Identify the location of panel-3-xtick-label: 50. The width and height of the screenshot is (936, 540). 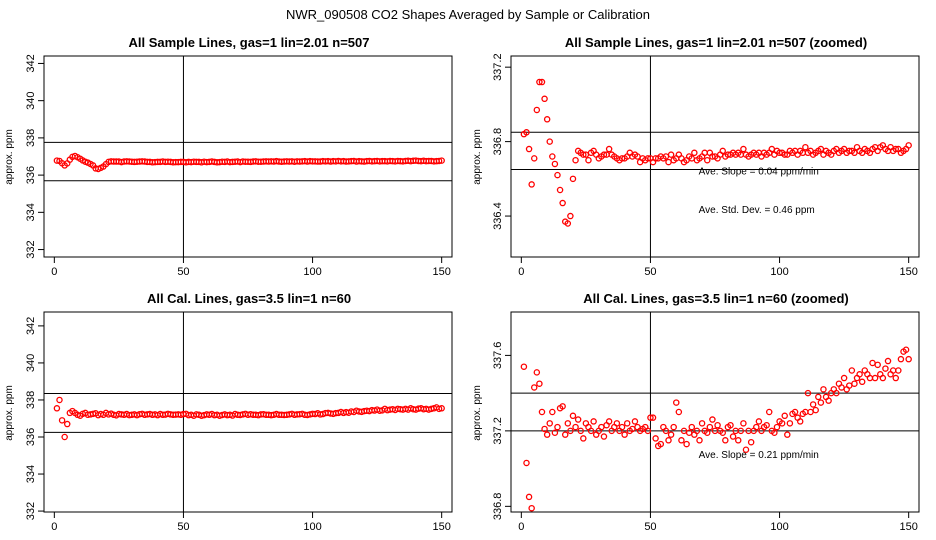
(183, 527).